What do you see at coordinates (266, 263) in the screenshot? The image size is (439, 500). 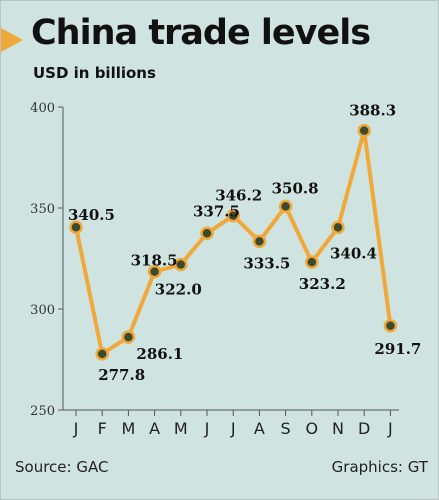 I see `data-label: 333.5` at bounding box center [266, 263].